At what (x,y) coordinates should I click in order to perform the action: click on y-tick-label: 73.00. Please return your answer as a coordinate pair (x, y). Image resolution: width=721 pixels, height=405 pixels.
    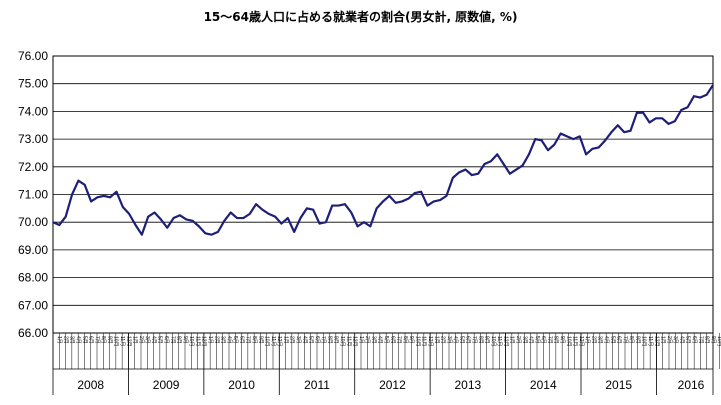
    Looking at the image, I should click on (33, 139).